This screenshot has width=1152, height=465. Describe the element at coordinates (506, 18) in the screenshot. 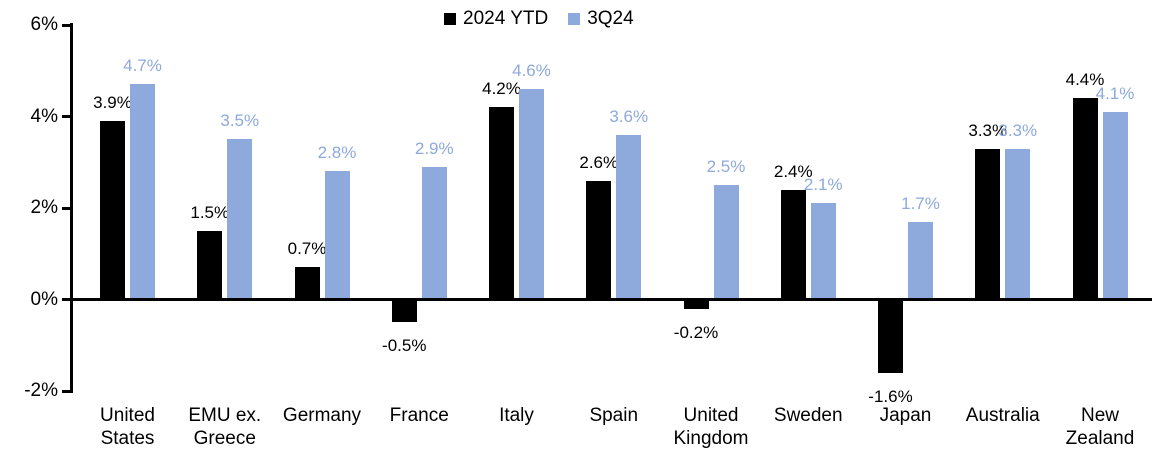

I see `legend-label-2024-ytd: 2024 YTD` at that location.